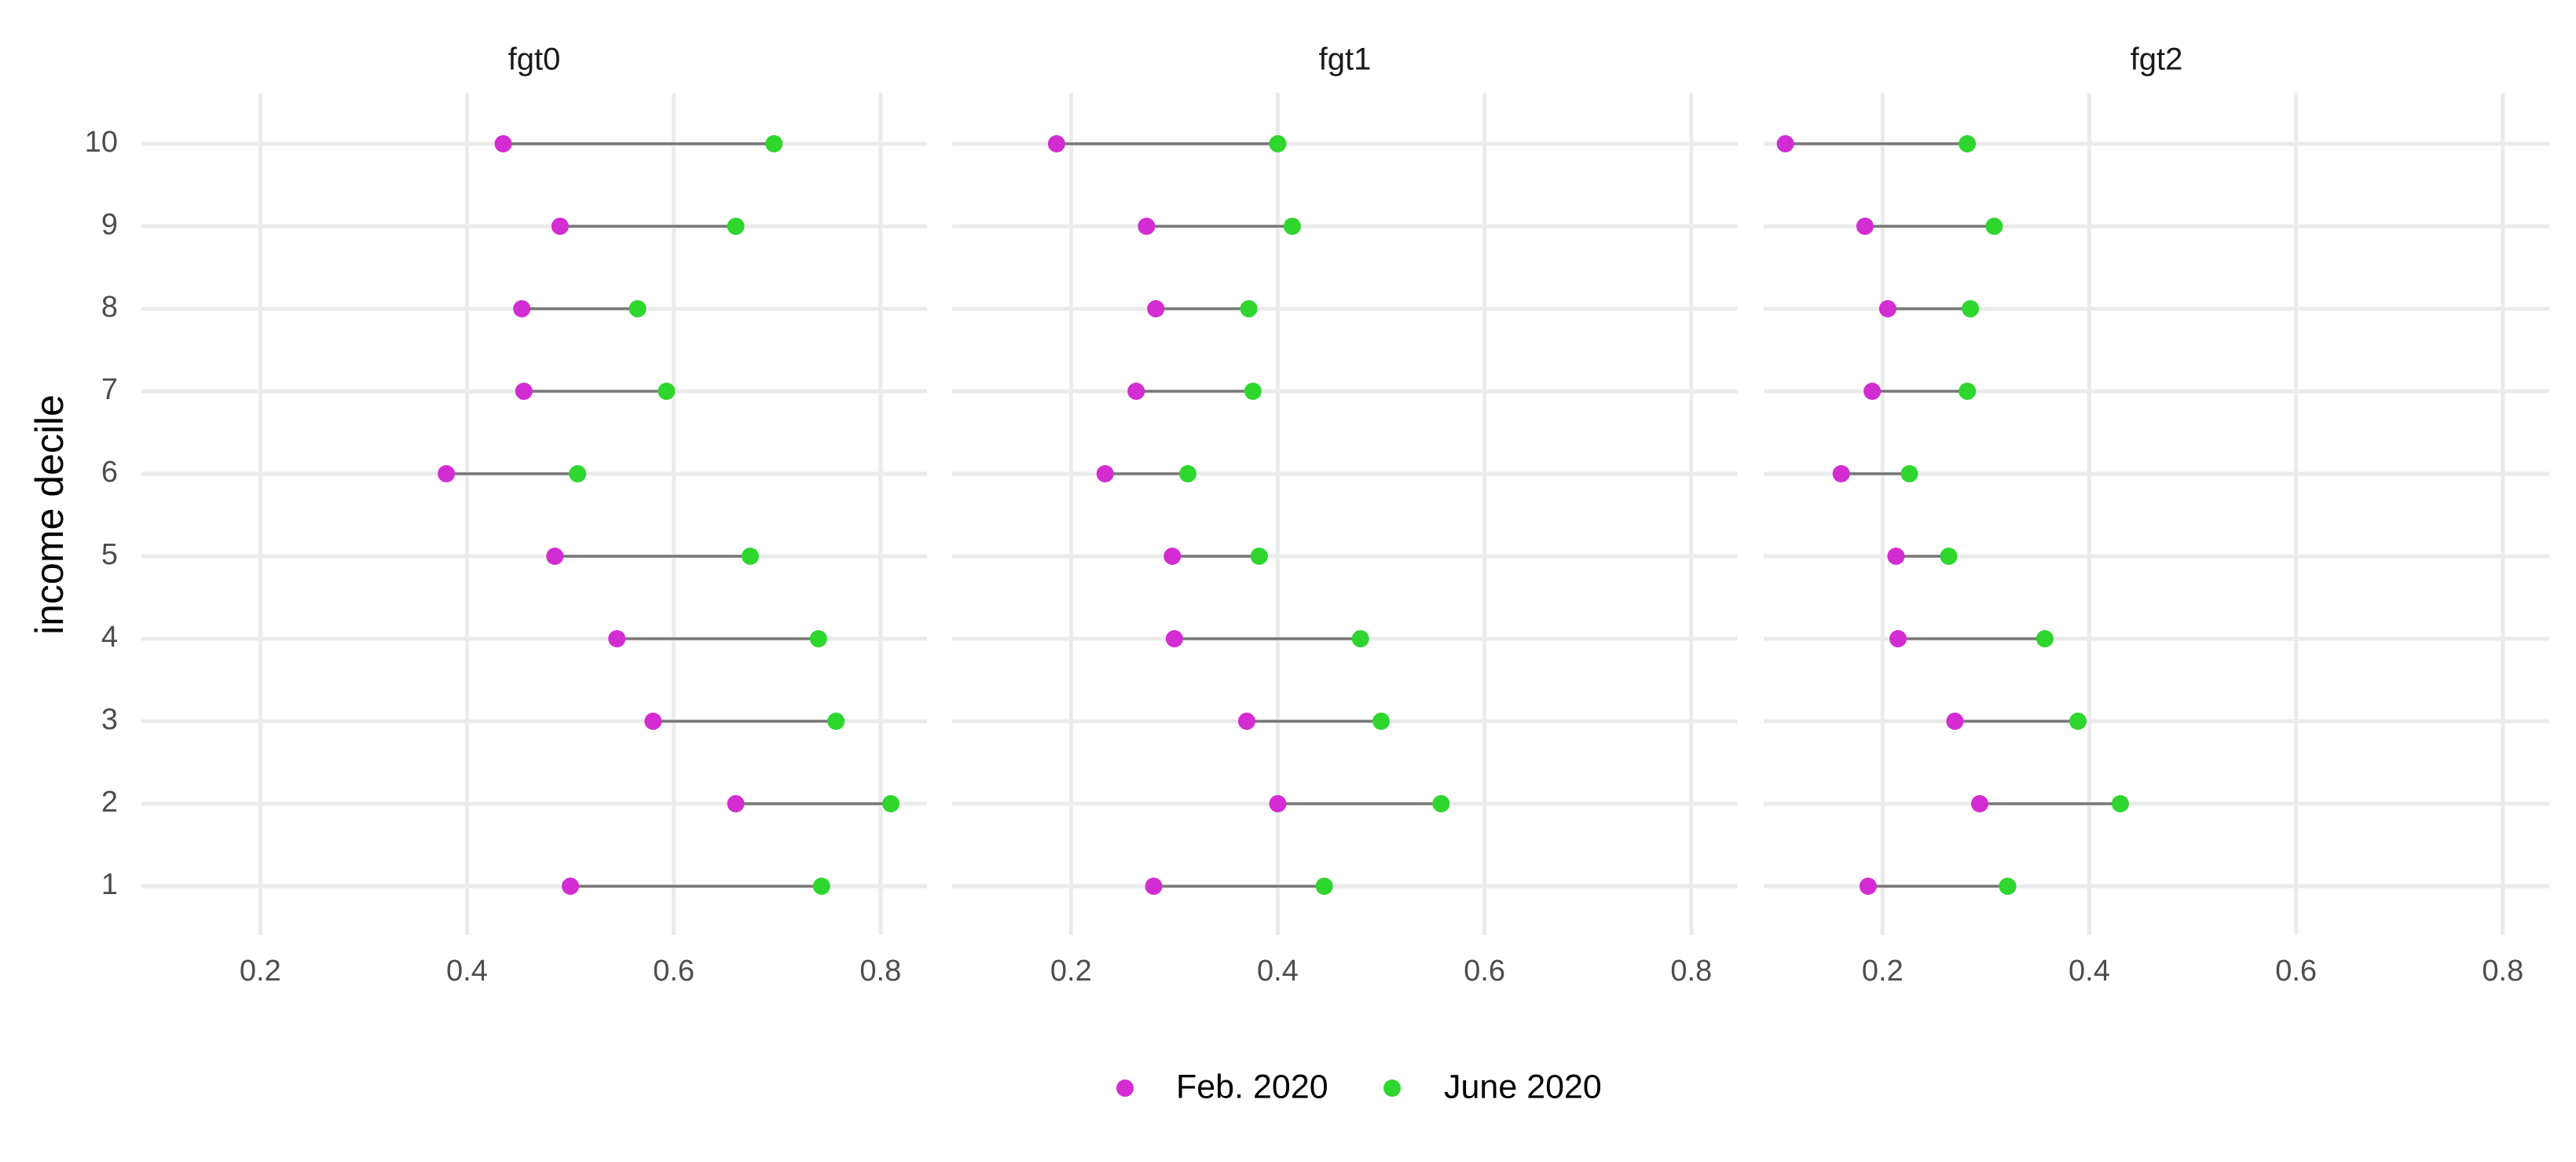  What do you see at coordinates (109, 224) in the screenshot?
I see `y-tick-label: 9` at bounding box center [109, 224].